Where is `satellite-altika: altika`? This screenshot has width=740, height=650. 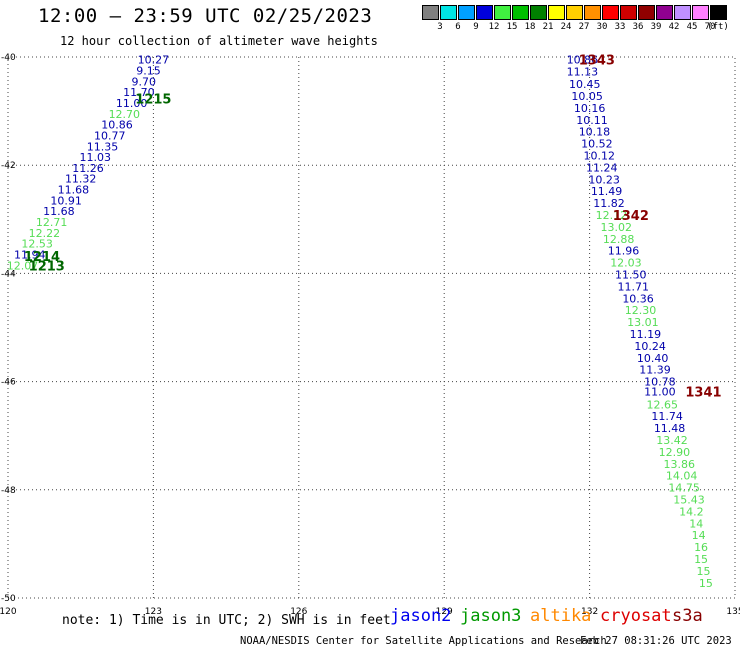 satellite-altika: altika is located at coordinates (561, 616).